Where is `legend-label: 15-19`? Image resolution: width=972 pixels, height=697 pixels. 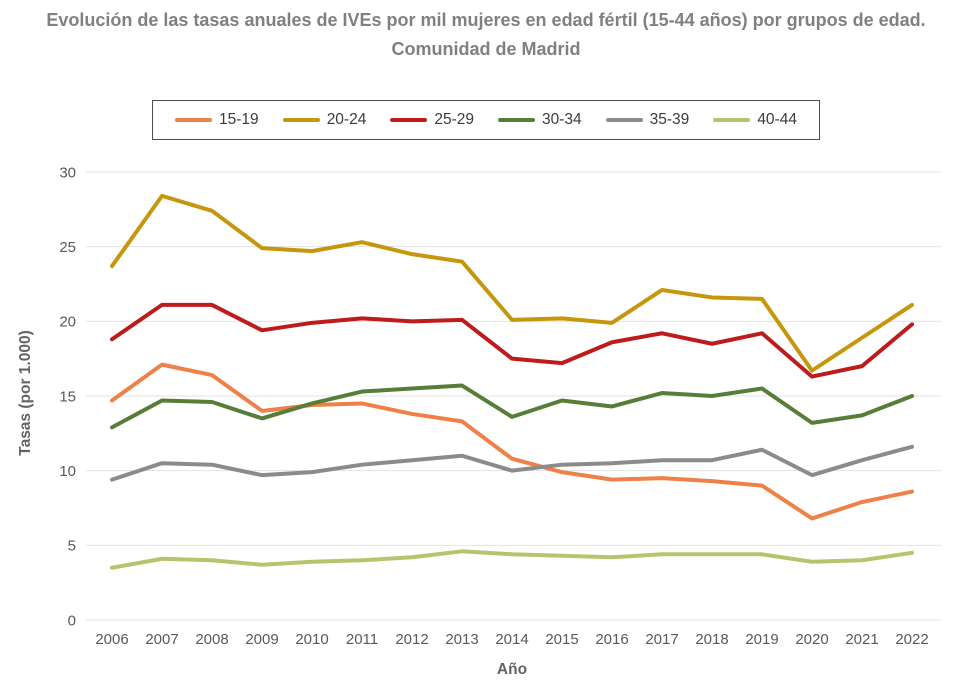 legend-label: 15-19 is located at coordinates (239, 119).